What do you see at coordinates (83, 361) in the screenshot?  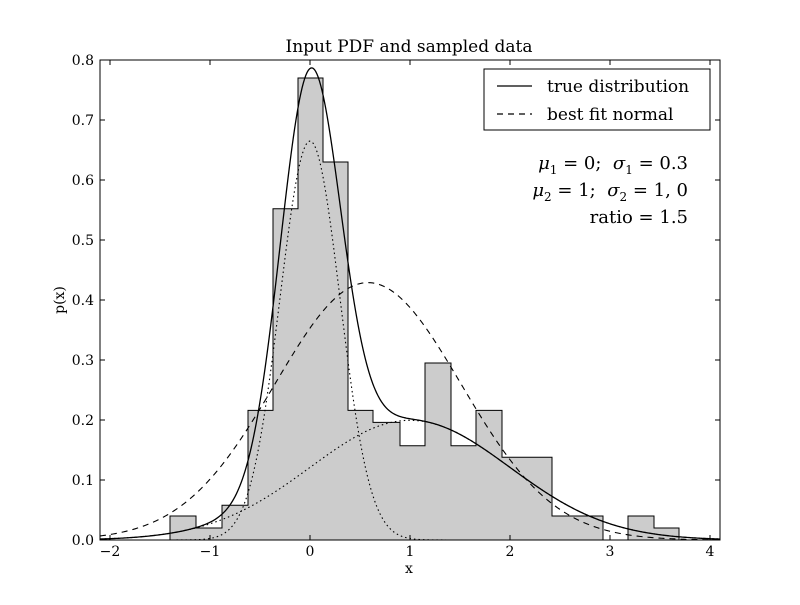 I see `y-tick-label: 0.3` at bounding box center [83, 361].